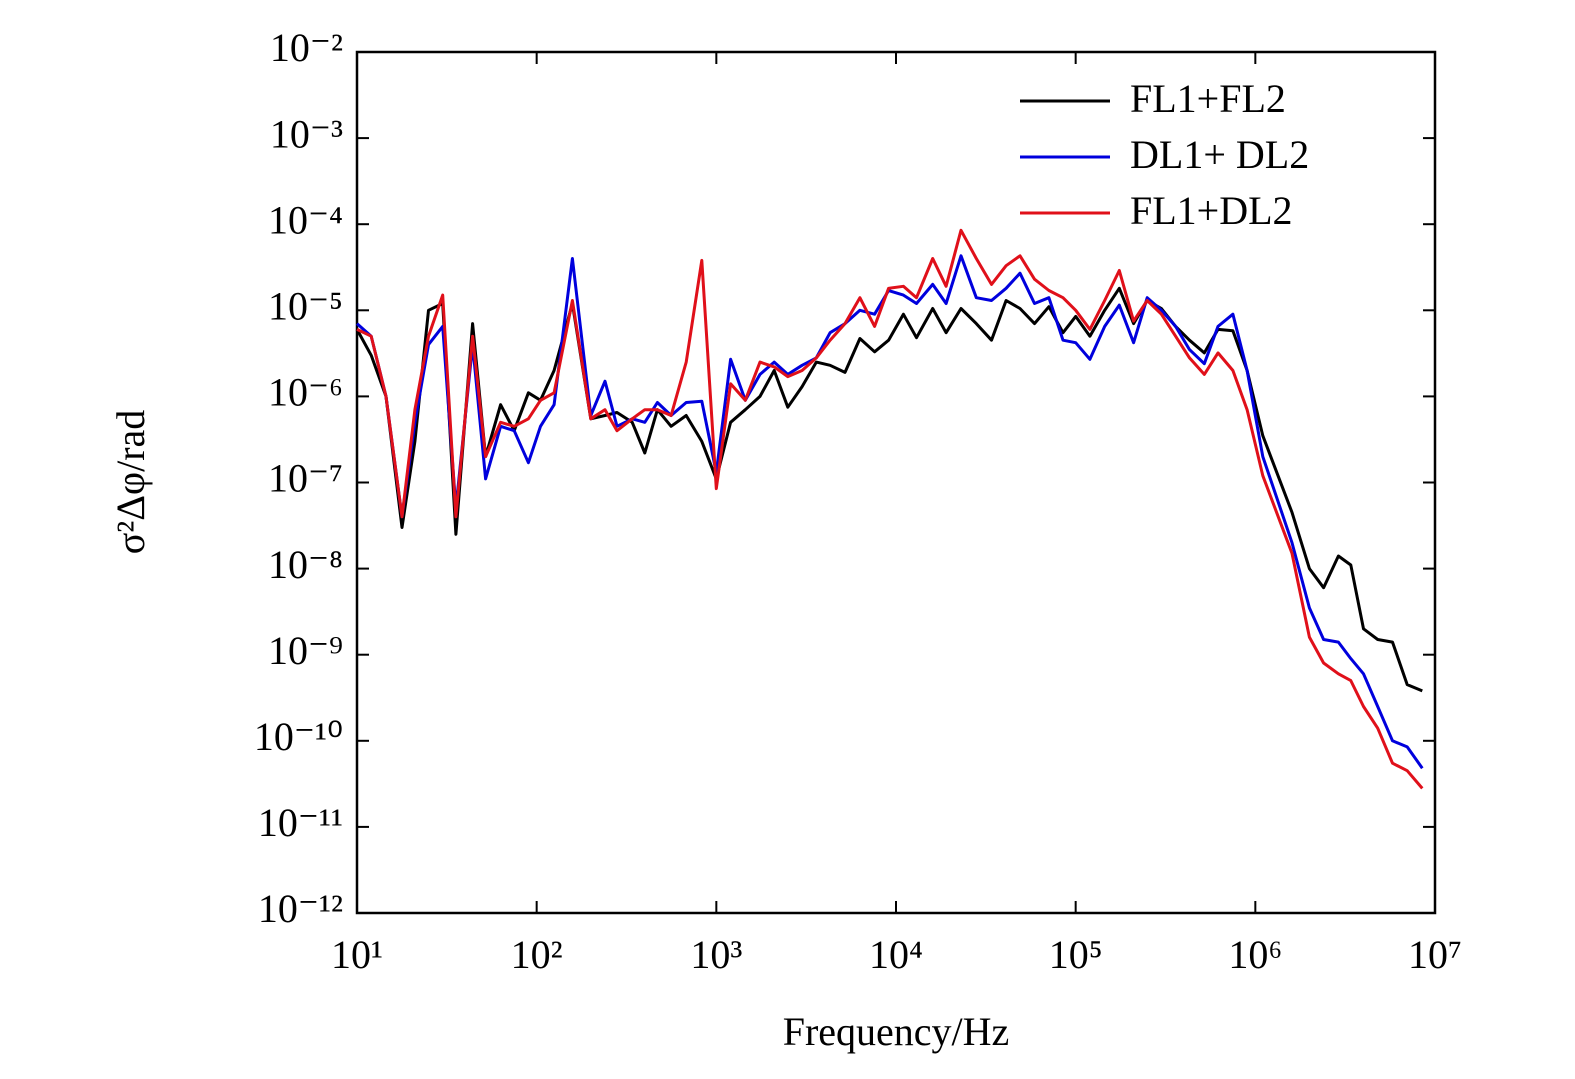 The height and width of the screenshot is (1079, 1575). Describe the element at coordinates (1076, 954) in the screenshot. I see `x-tick-label: 10⁵` at that location.